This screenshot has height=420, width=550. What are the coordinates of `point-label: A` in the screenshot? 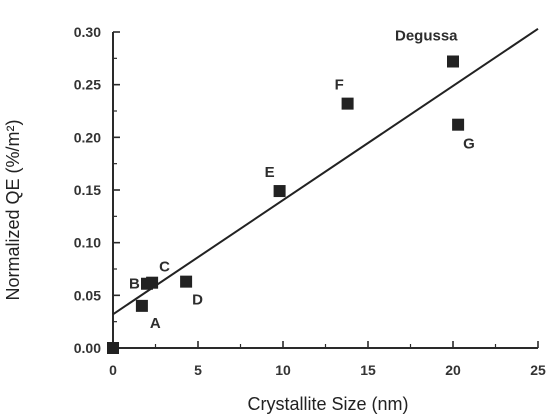 It's located at (155, 323).